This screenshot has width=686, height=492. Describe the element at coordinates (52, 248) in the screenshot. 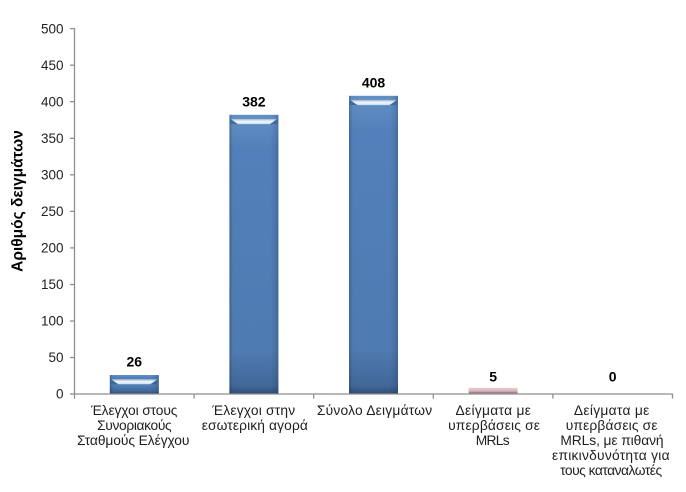

I see `svg-text: 200` at that location.